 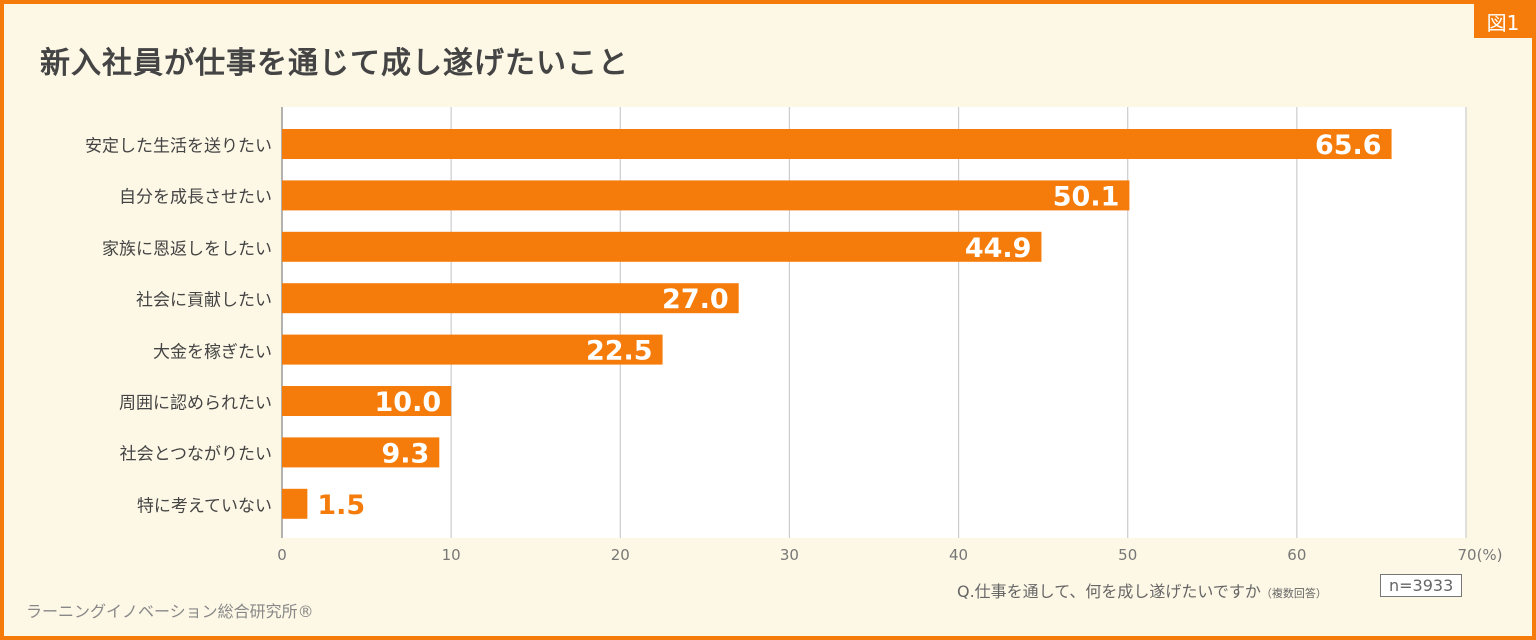 What do you see at coordinates (959, 555) in the screenshot?
I see `x-tick-label: 40` at bounding box center [959, 555].